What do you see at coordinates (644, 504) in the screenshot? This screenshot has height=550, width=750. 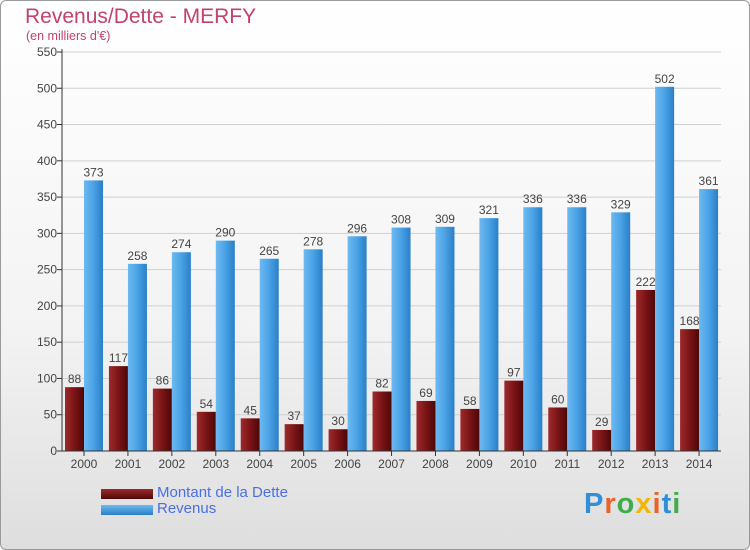 I see `logo-letter: x` at bounding box center [644, 504].